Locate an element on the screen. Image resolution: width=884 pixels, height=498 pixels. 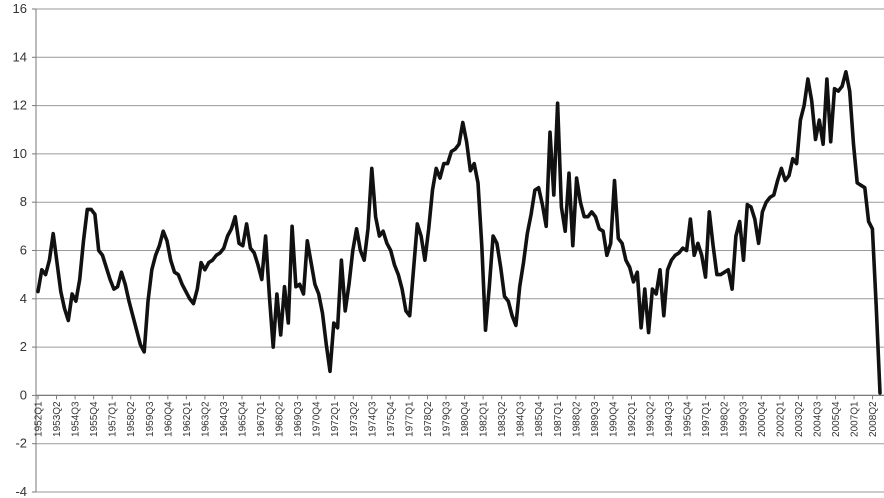
x-tick-label: 1987Q1 is located at coordinates (558, 419).